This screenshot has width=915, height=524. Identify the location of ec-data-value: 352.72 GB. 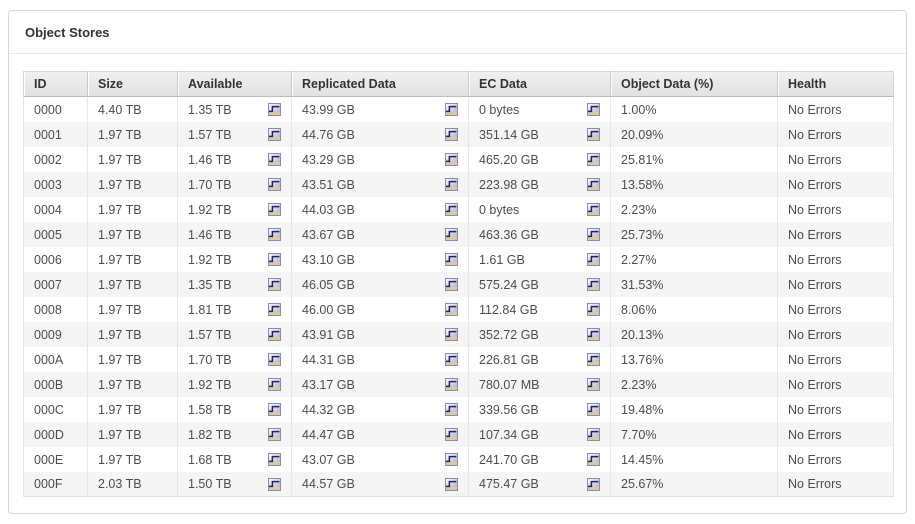
(509, 334).